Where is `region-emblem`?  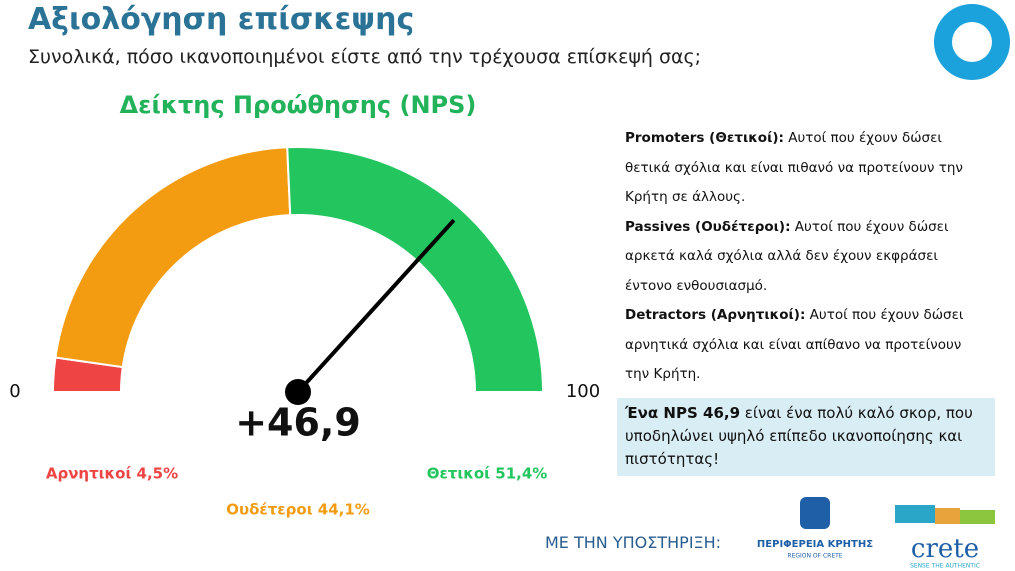
region-emblem is located at coordinates (815, 513).